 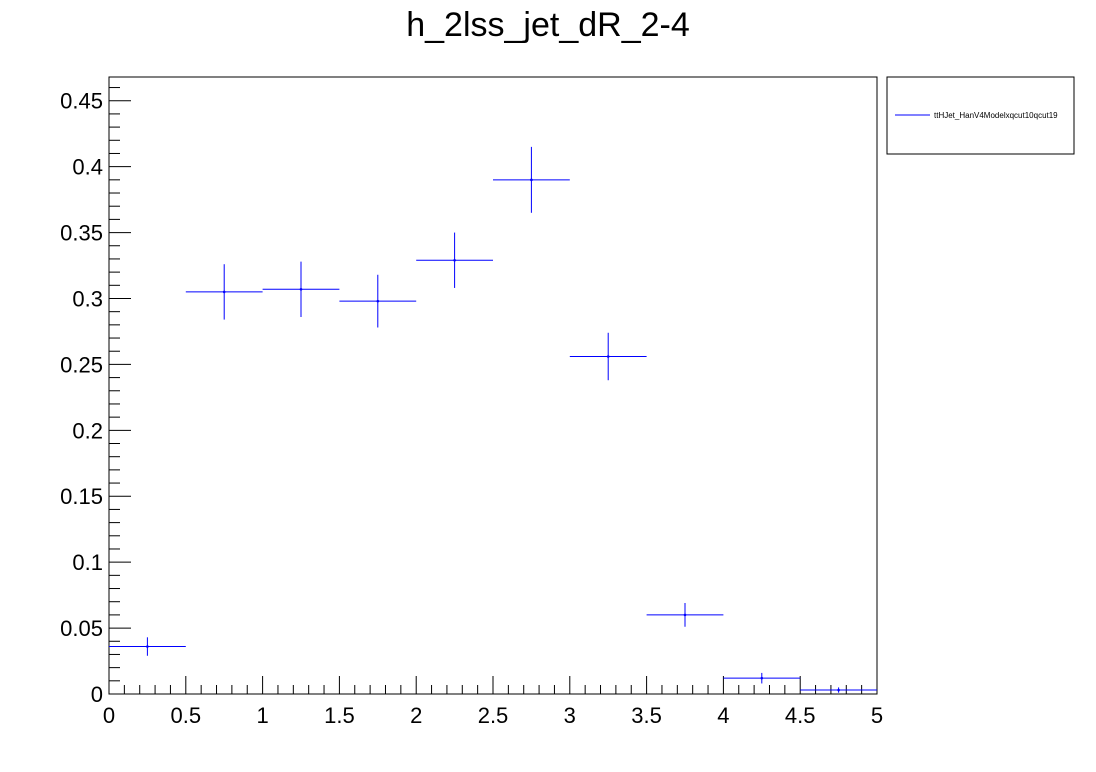 What do you see at coordinates (186, 715) in the screenshot?
I see `x-tick-label: 0.5` at bounding box center [186, 715].